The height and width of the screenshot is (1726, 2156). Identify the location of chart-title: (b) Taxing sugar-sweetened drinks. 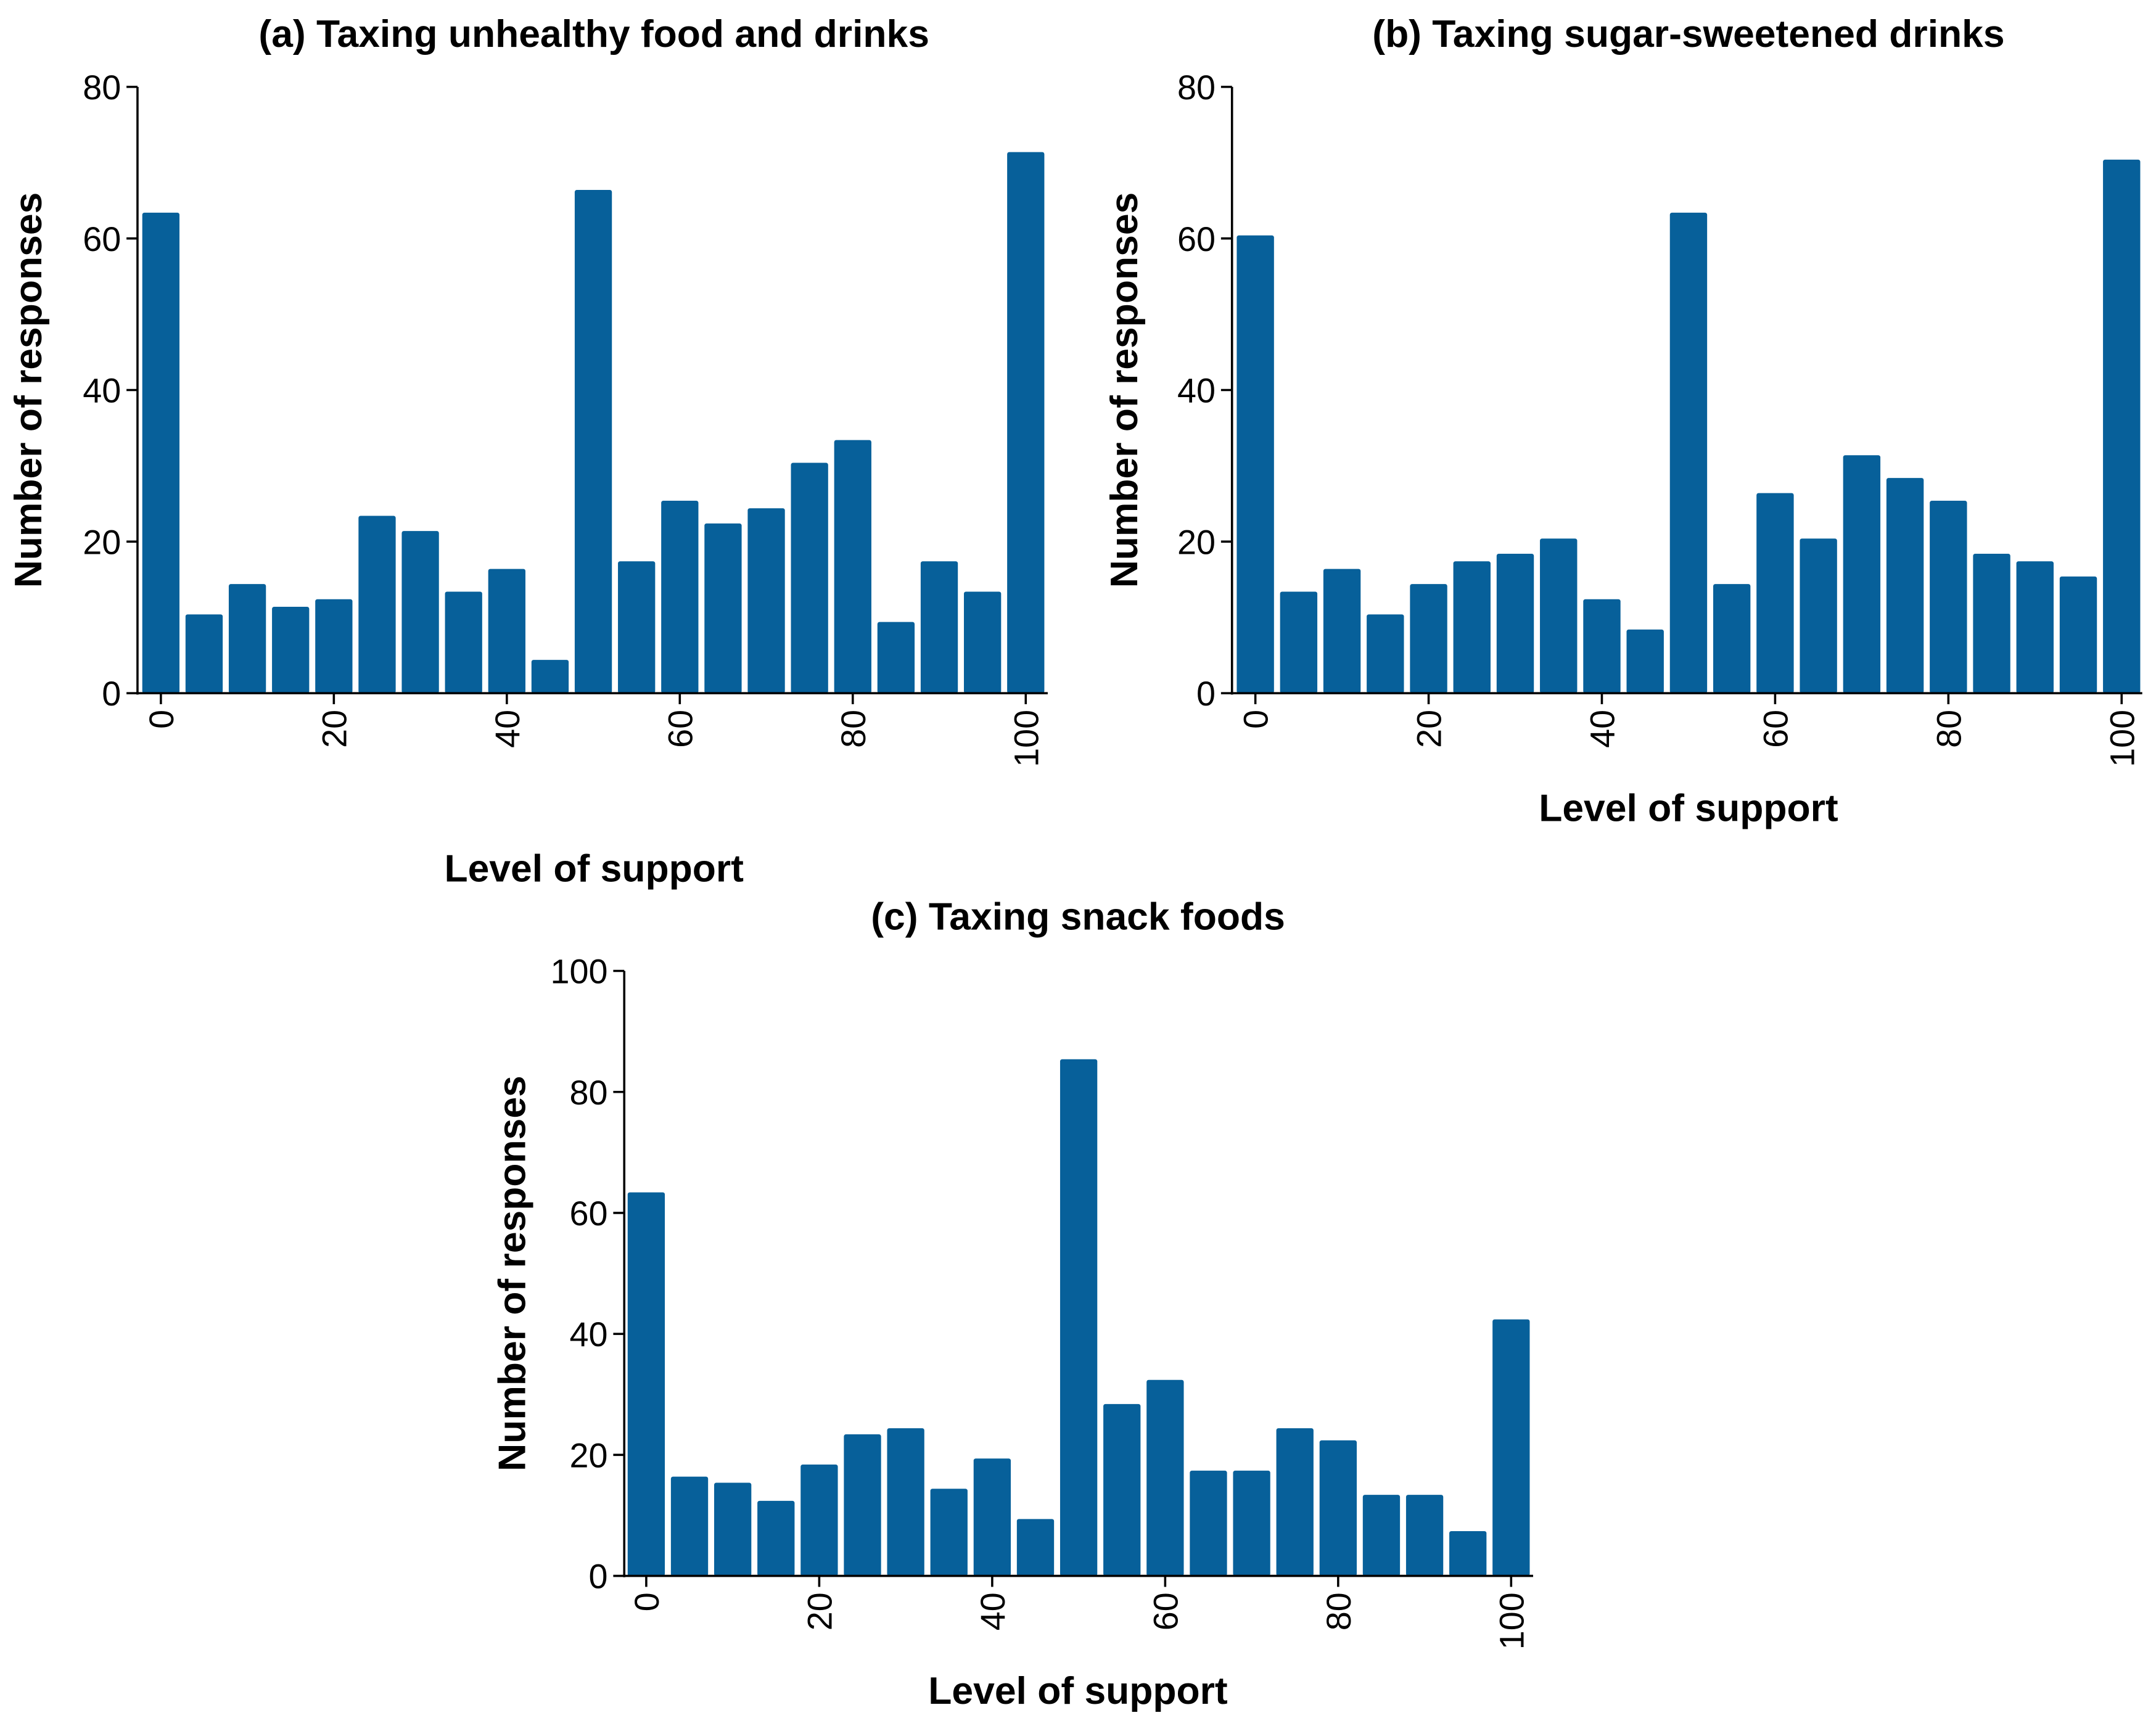
(1688, 33).